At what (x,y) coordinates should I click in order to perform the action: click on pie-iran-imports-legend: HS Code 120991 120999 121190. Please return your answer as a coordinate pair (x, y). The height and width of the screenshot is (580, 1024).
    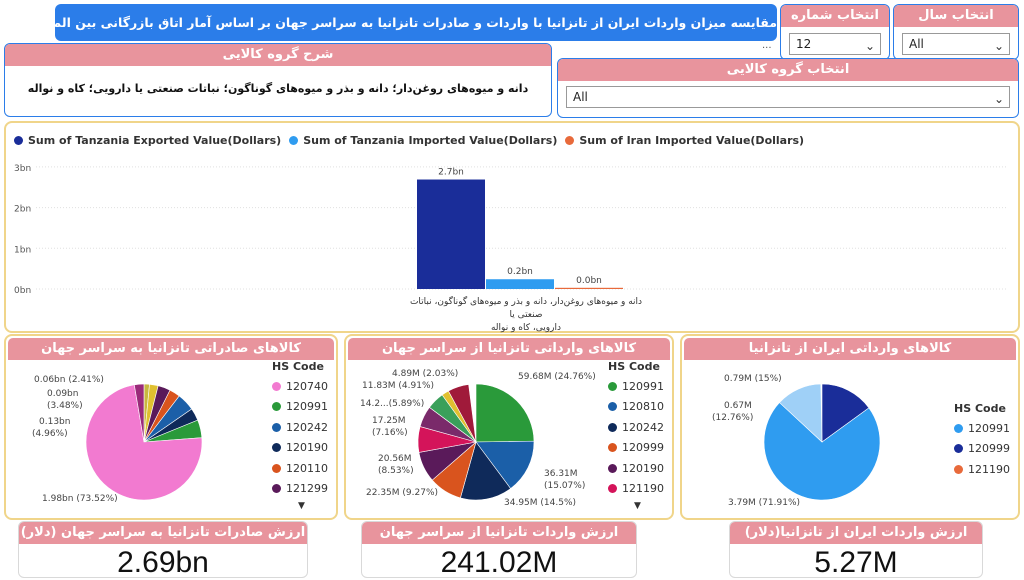
    Looking at the image, I should click on (982, 441).